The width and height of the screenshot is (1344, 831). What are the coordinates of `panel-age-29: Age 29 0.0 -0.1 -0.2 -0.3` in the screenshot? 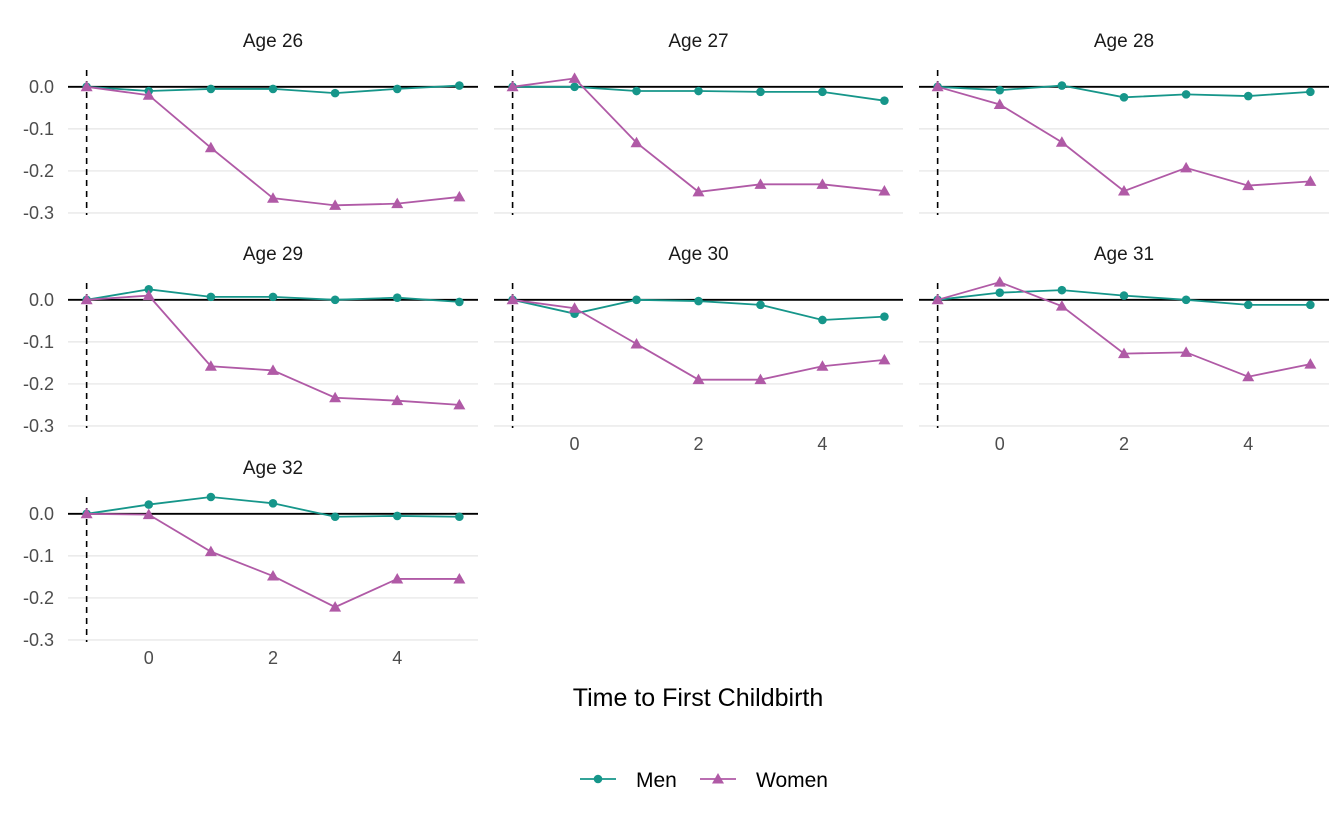 It's located at (250, 340).